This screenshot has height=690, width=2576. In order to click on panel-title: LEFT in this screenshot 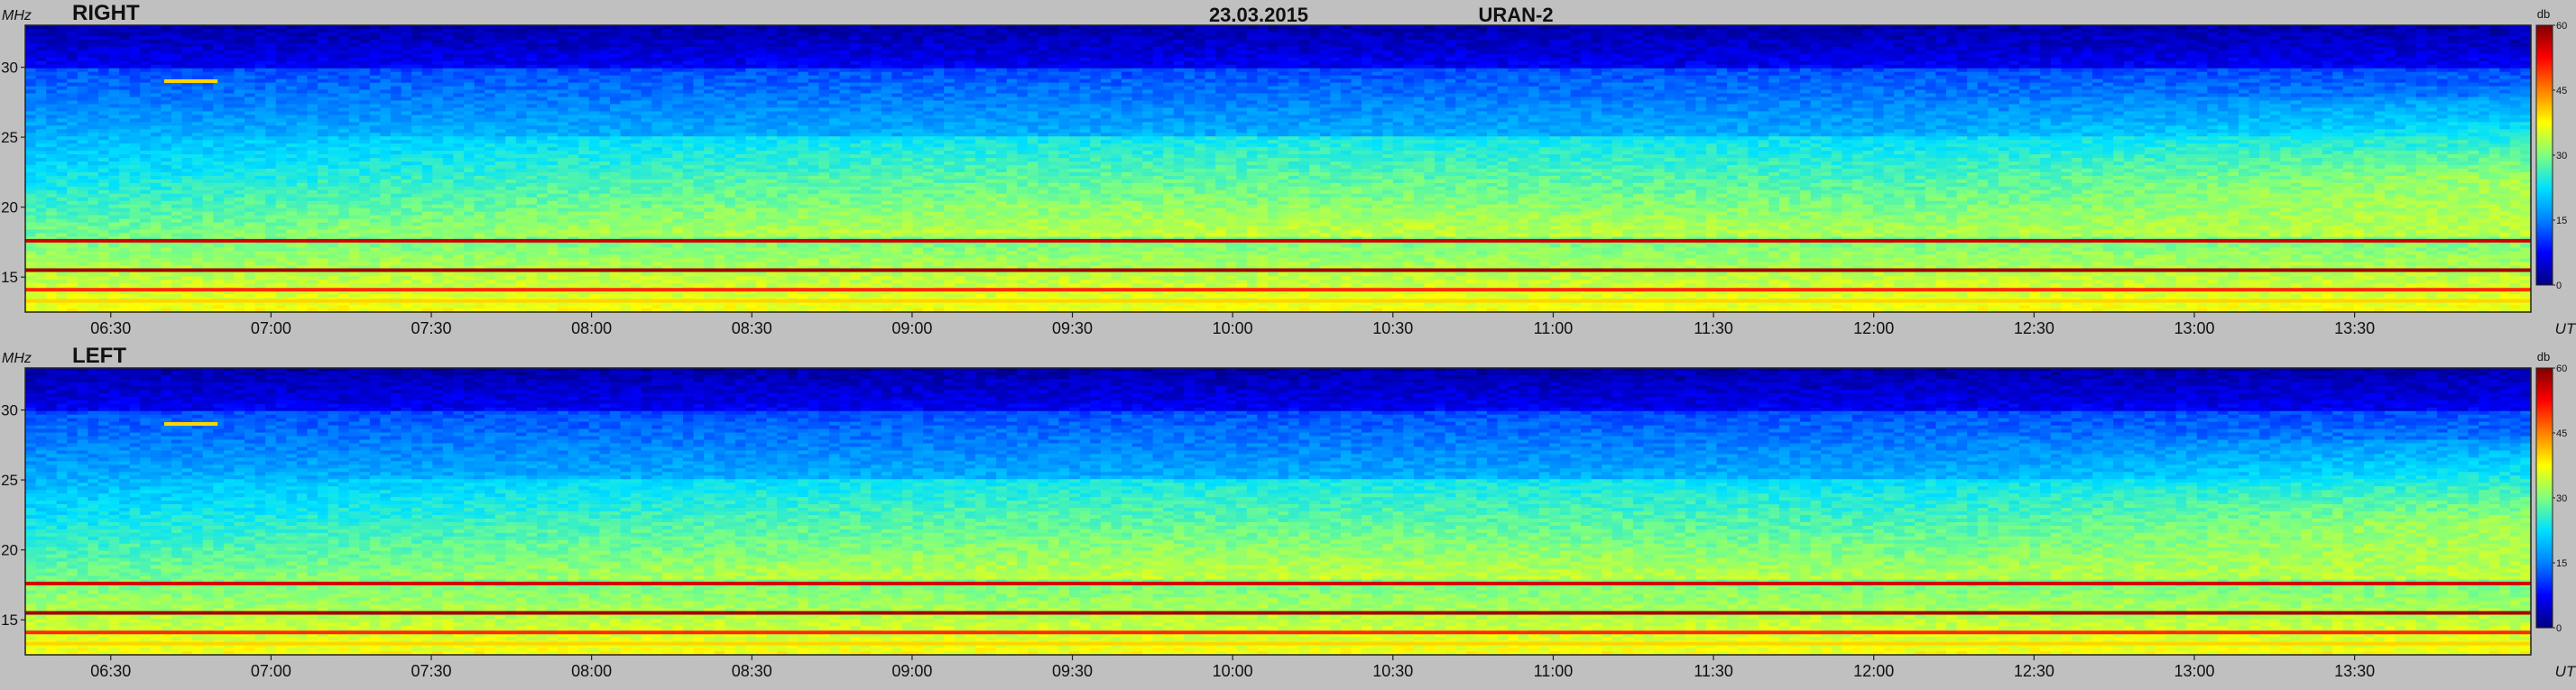, I will do `click(99, 356)`.